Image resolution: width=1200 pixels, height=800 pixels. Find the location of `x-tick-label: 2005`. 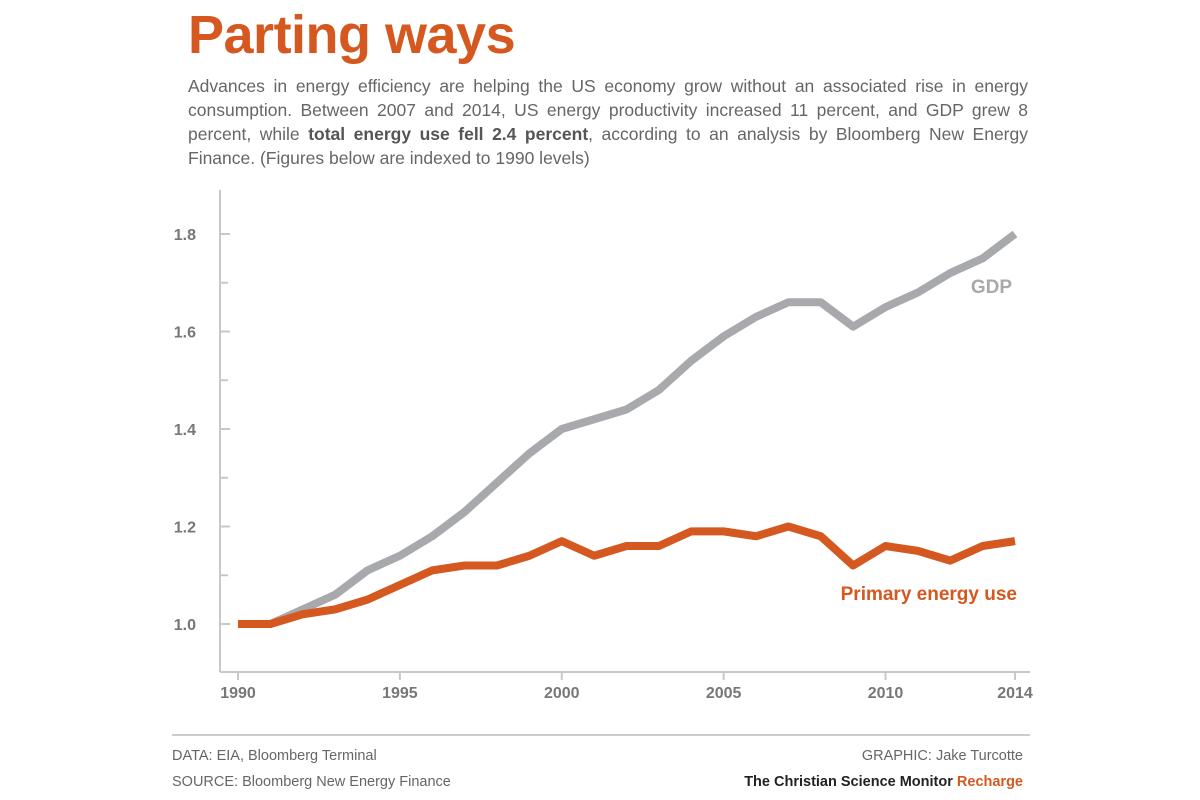

x-tick-label: 2005 is located at coordinates (724, 693).